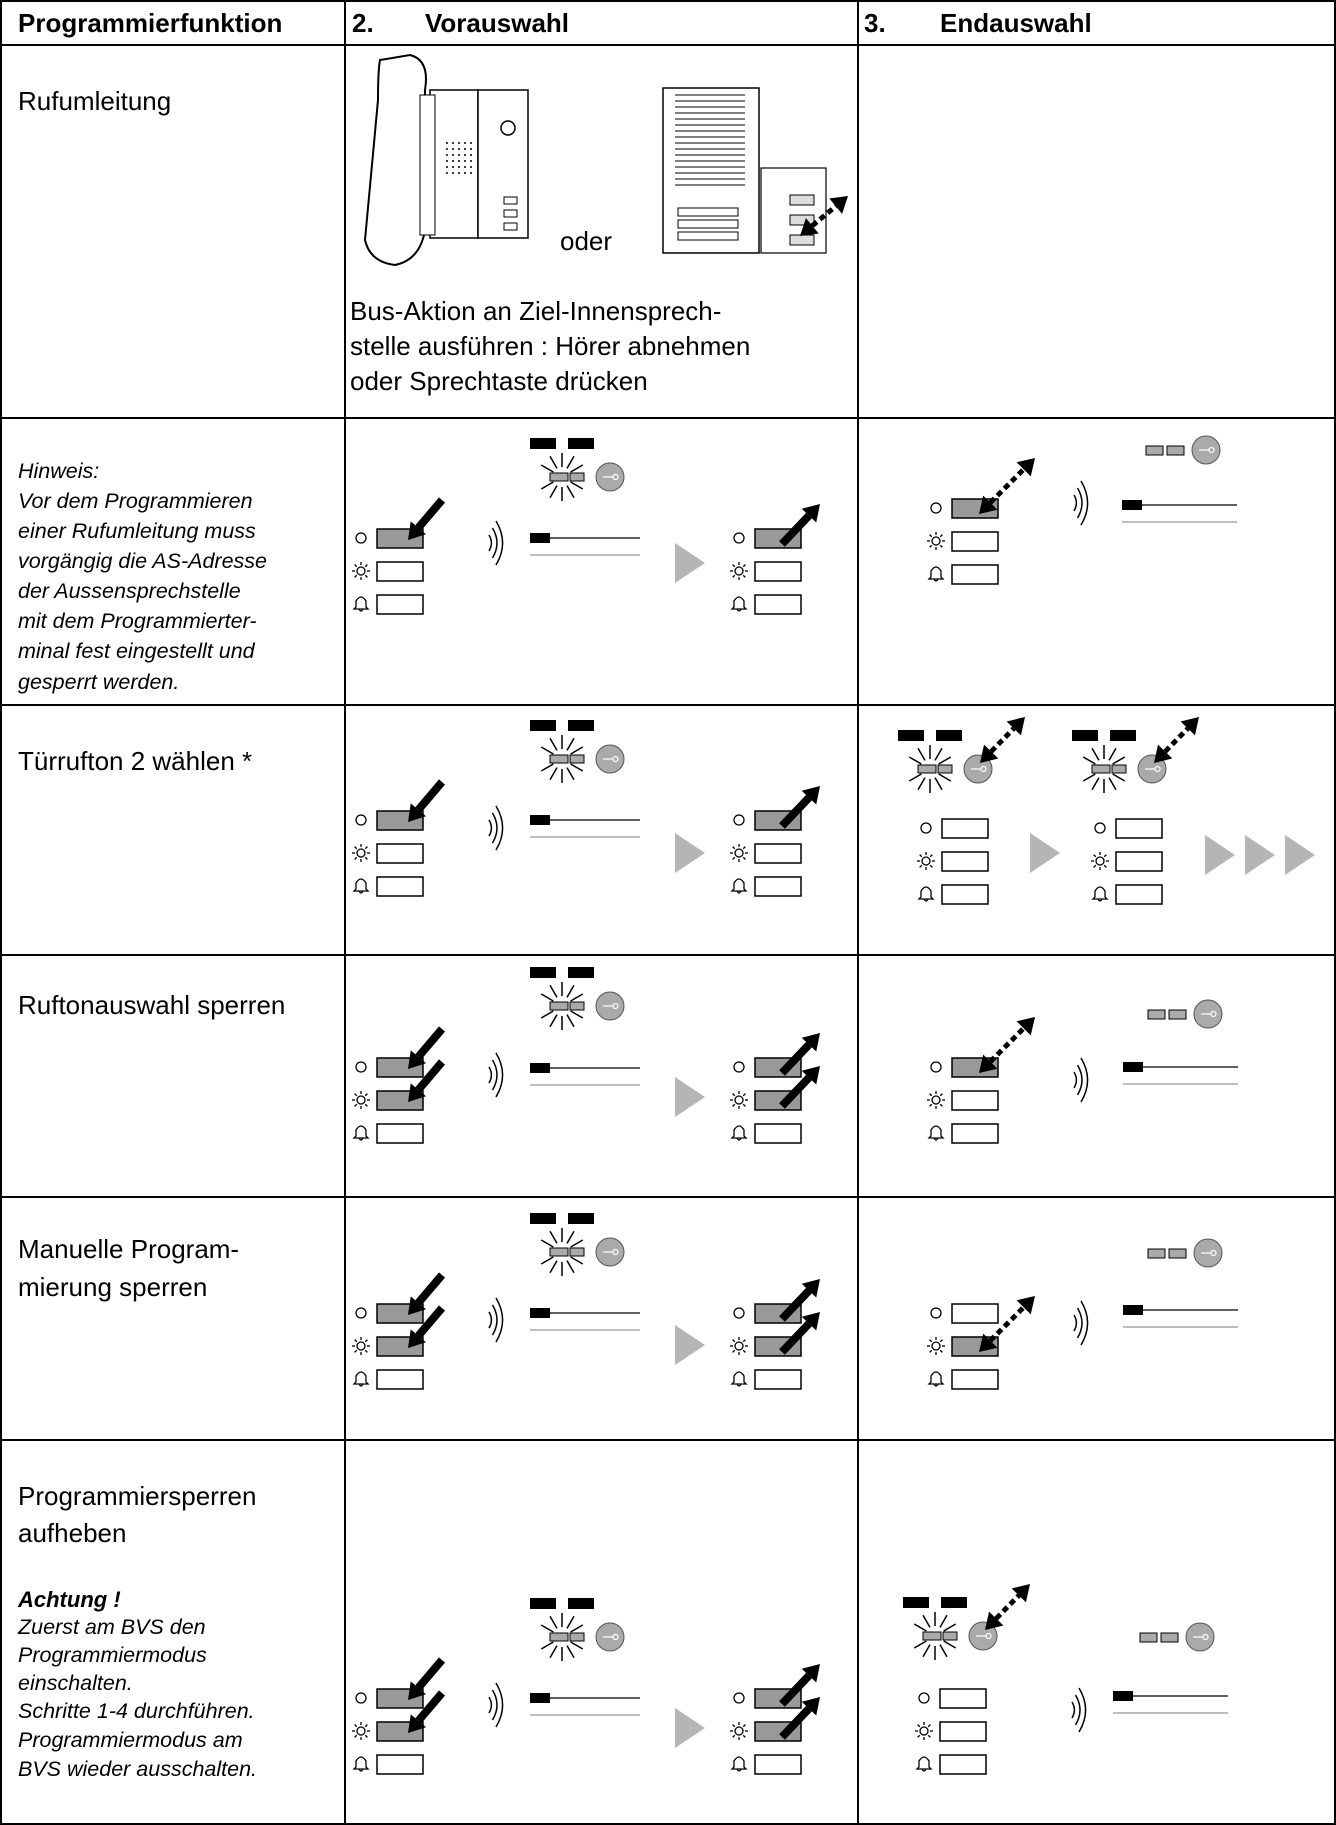 Image resolution: width=1336 pixels, height=1825 pixels. What do you see at coordinates (427, 165) in the screenshot?
I see `indoor-station` at bounding box center [427, 165].